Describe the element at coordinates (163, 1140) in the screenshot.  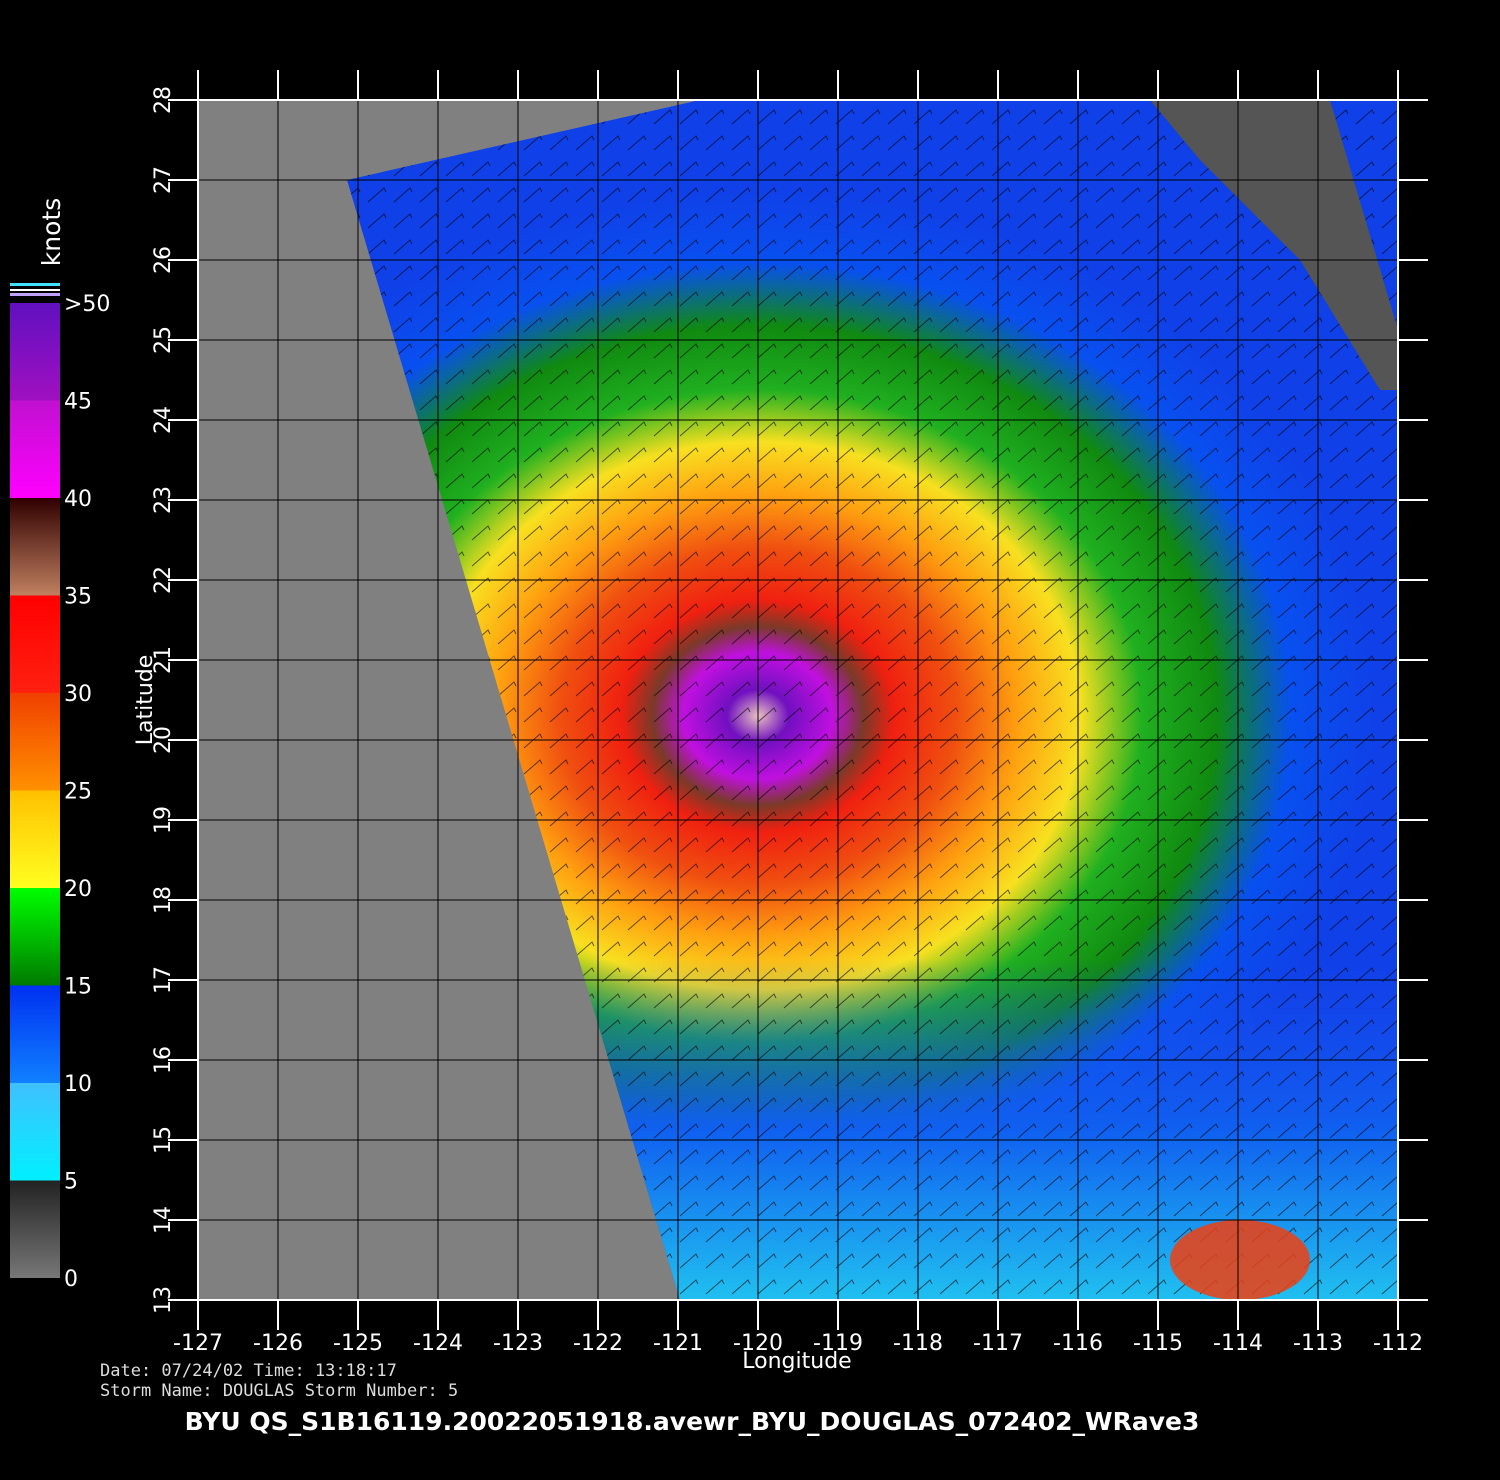
I see `y-tick-label: 15` at that location.